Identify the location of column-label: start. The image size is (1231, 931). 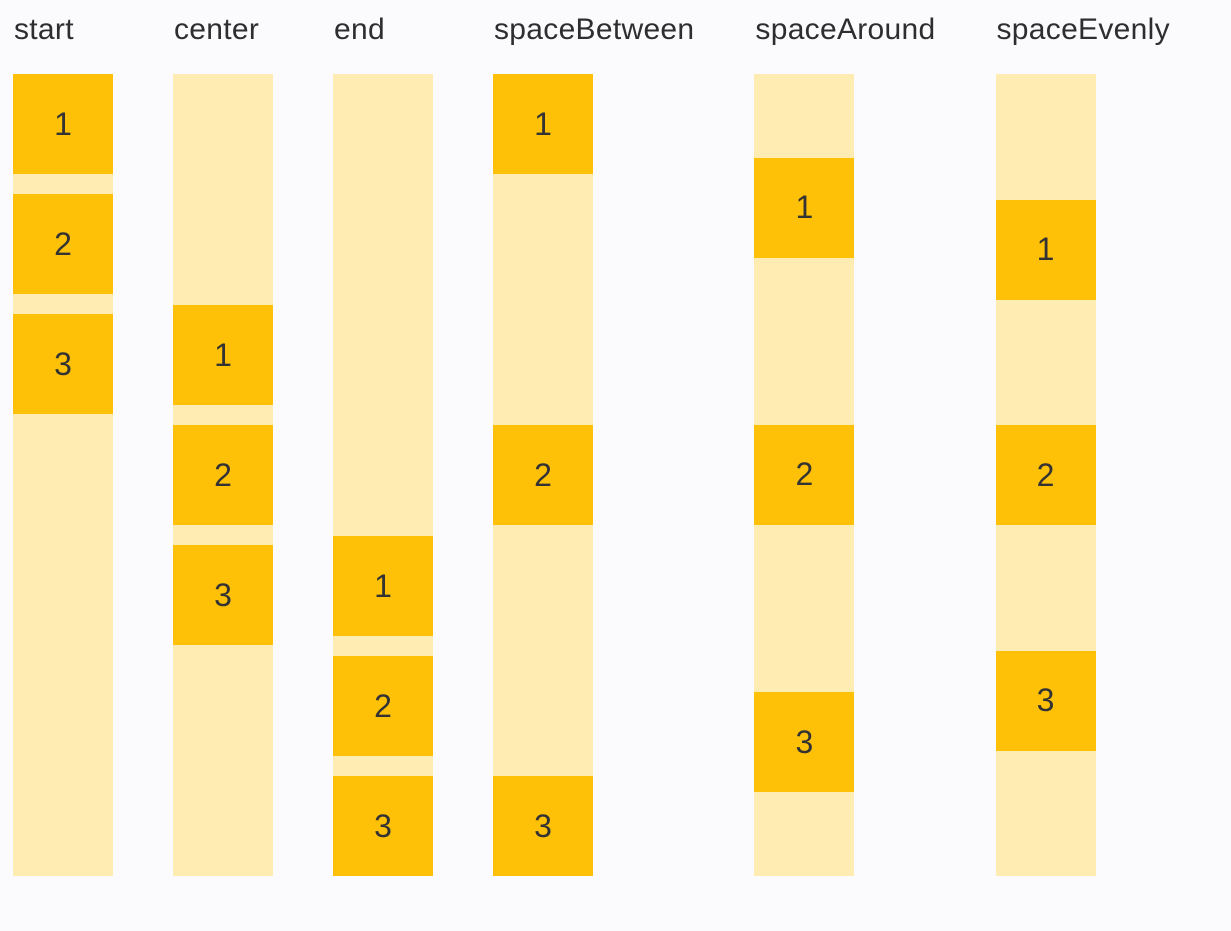
(44, 29).